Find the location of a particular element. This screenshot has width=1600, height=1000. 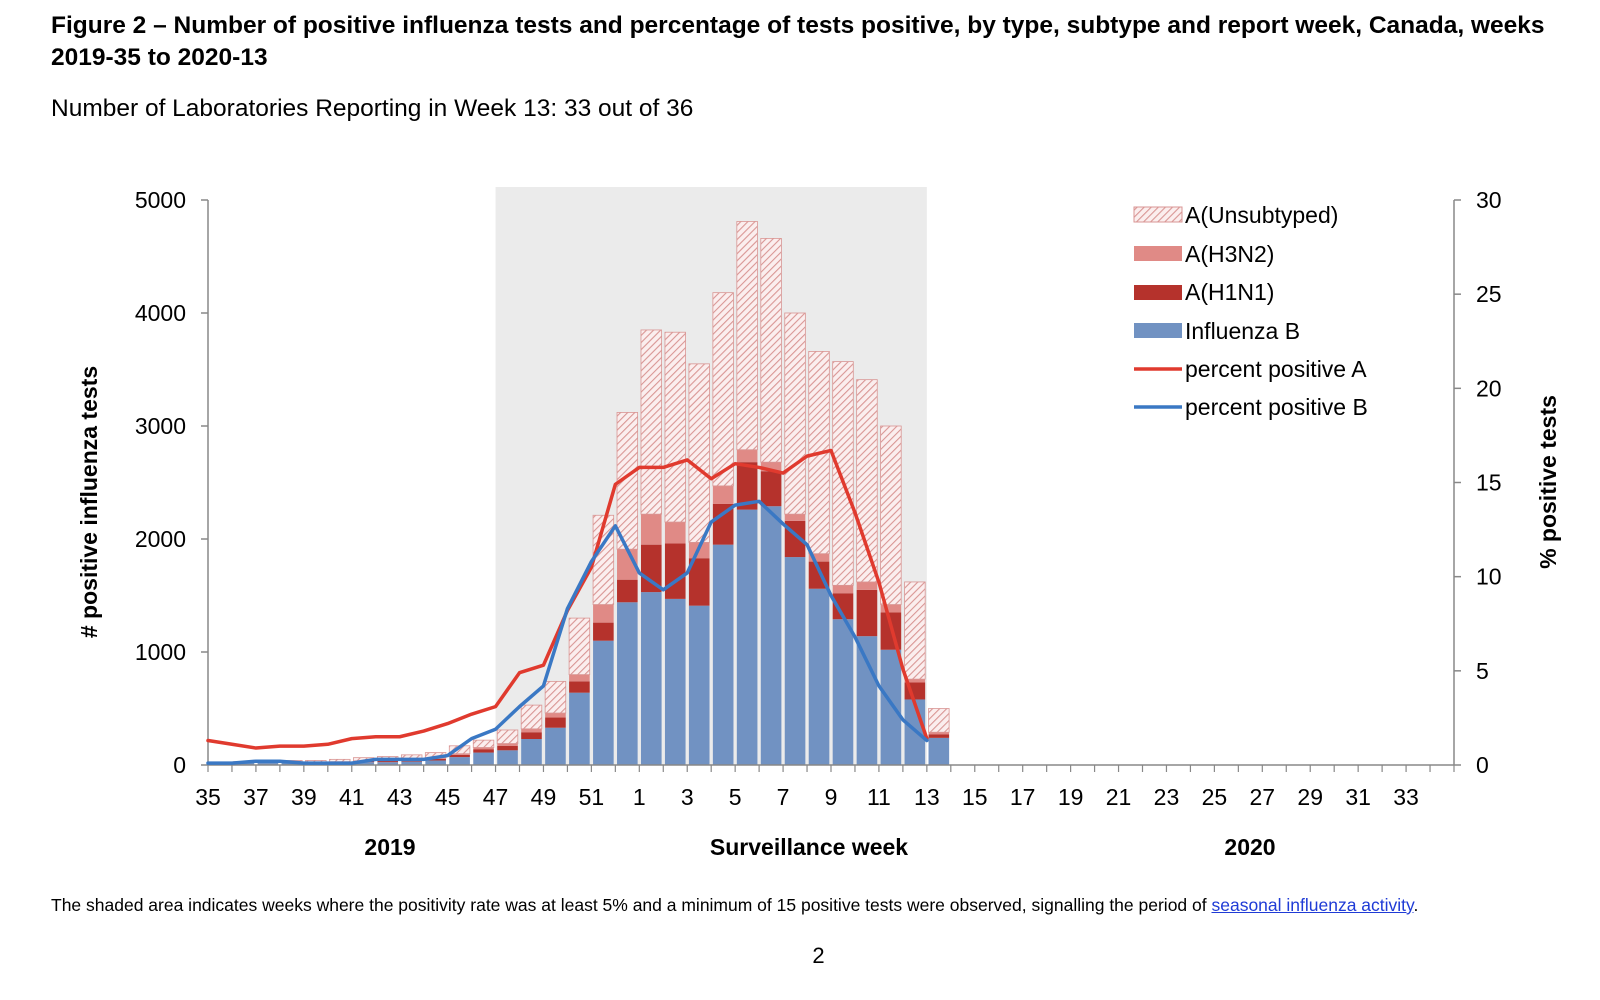

y-tick-label-2000: 2000 is located at coordinates (160, 539).